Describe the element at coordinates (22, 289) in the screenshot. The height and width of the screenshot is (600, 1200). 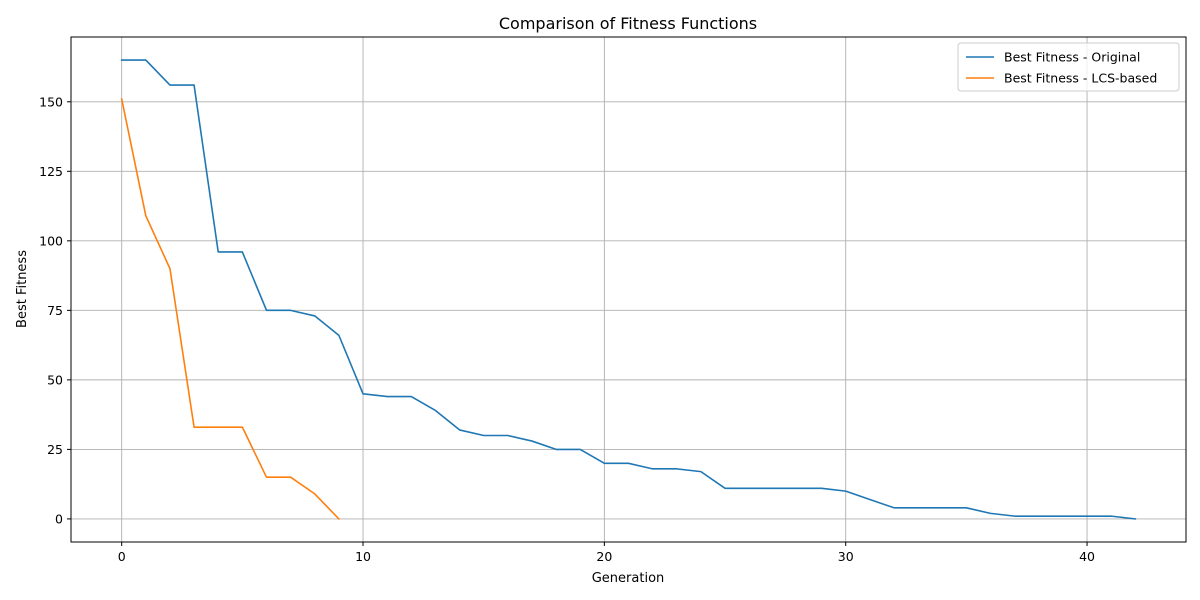
I see `y-axis-label: Best Fitness` at that location.